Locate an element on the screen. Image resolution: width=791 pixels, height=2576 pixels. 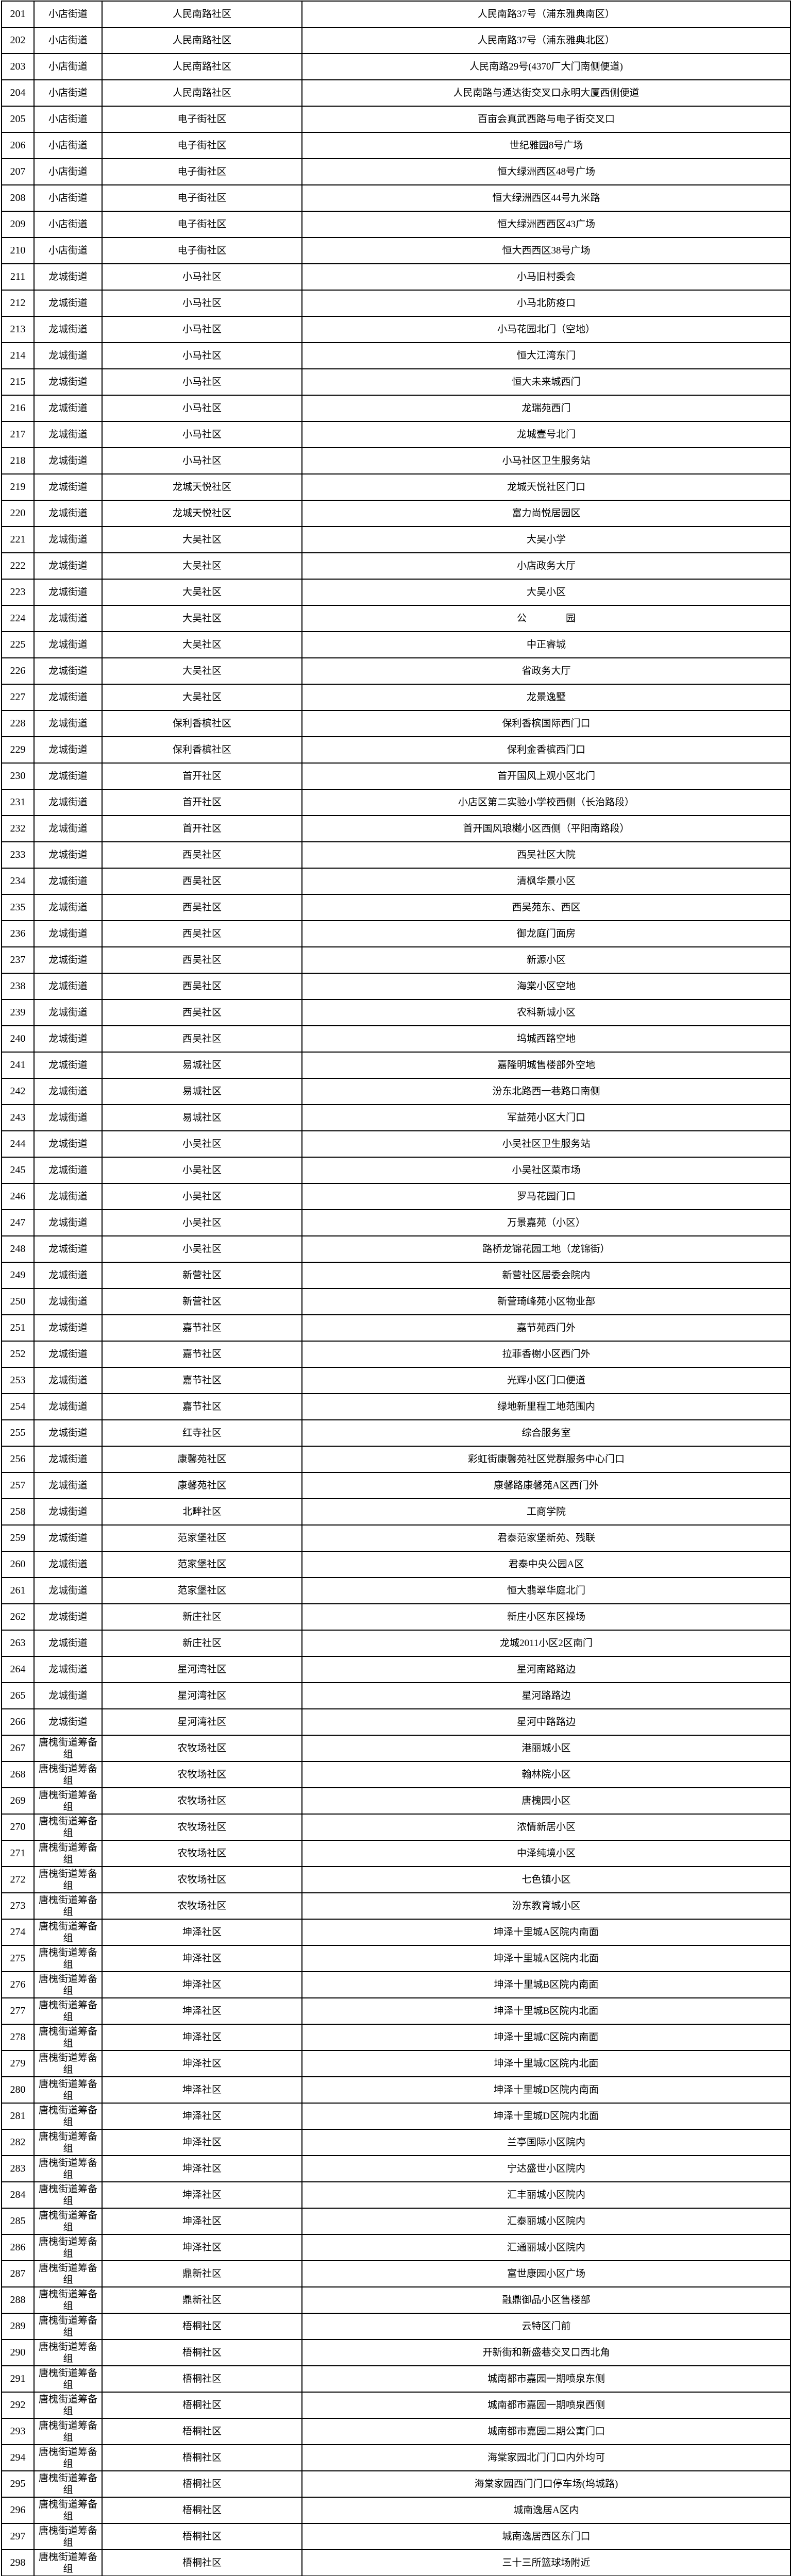
location-cell: 唐槐园小区 is located at coordinates (546, 1801).